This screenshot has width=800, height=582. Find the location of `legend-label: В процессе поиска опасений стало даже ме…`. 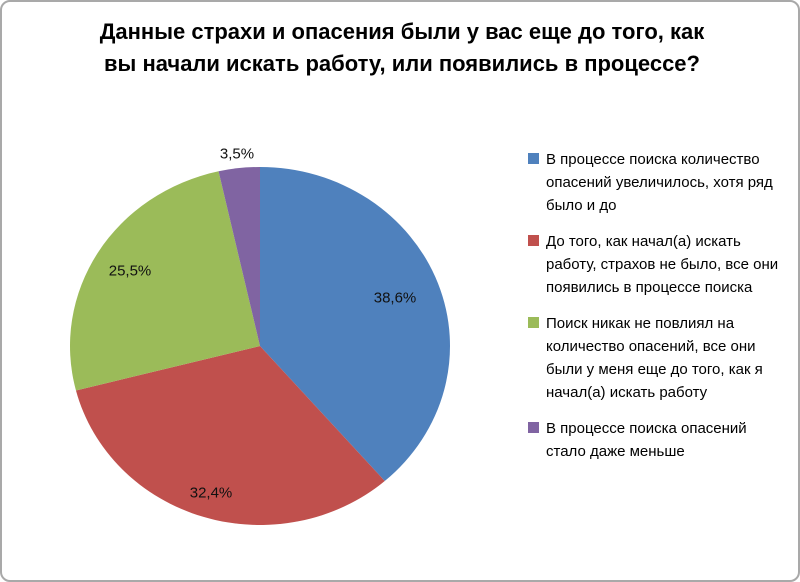

legend-label: В процессе поиска опасений стало даже ме… is located at coordinates (646, 440).